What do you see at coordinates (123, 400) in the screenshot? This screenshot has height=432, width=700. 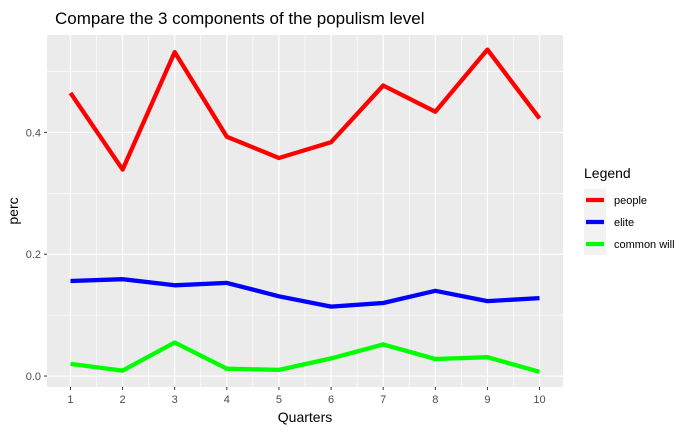 I see `x-tick-label: 2` at bounding box center [123, 400].